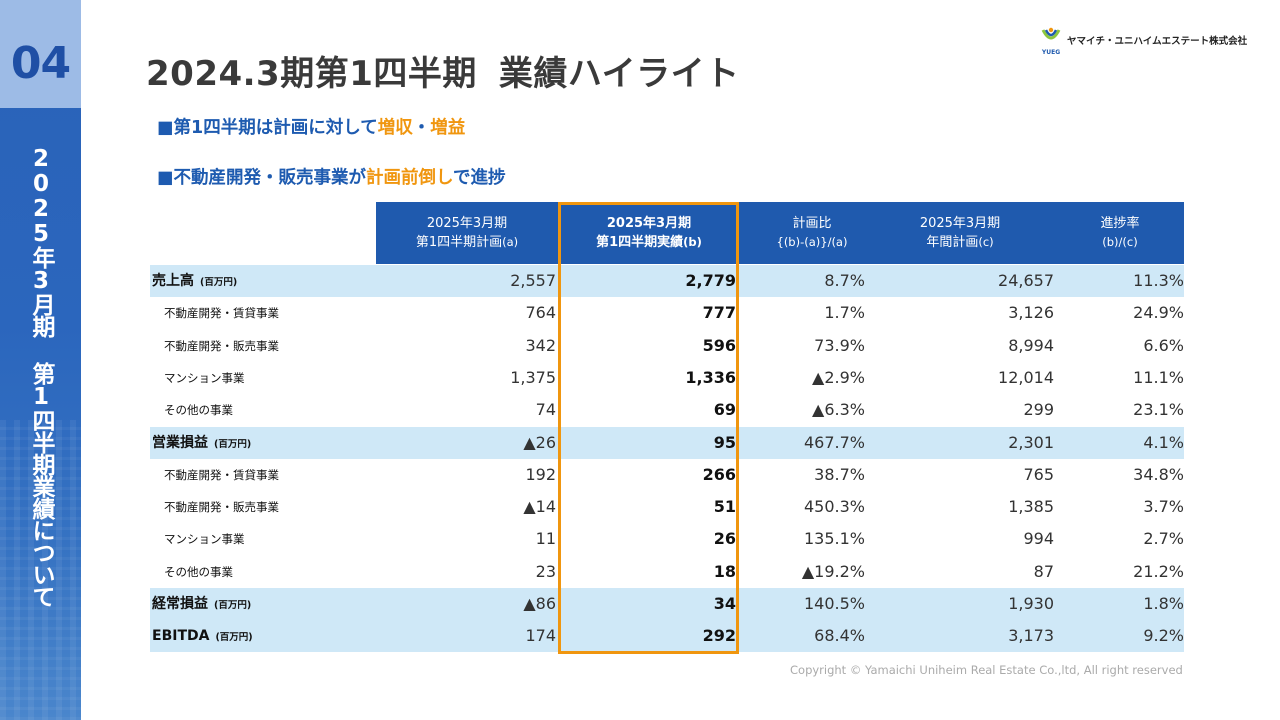 The height and width of the screenshot is (720, 1280). Describe the element at coordinates (667, 475) in the screenshot. I see `table-row: 不動産開発・賃貸事業 192 266 38.7% 765 34.8%` at that location.